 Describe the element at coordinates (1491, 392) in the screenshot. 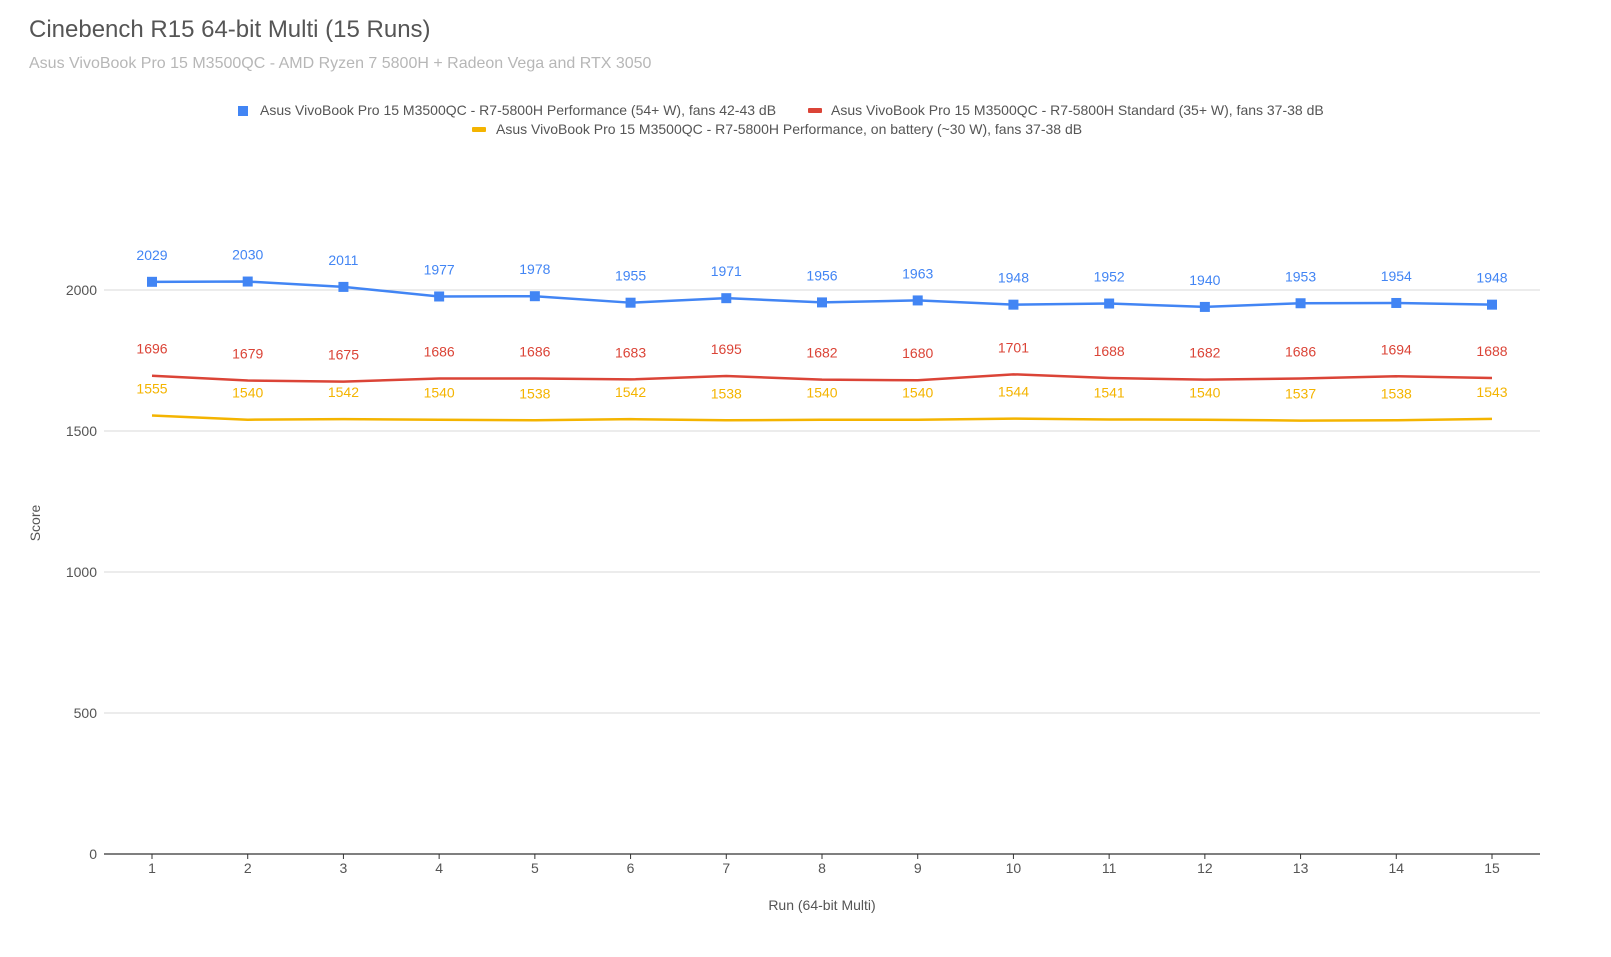

I see `data-label: 1543` at that location.